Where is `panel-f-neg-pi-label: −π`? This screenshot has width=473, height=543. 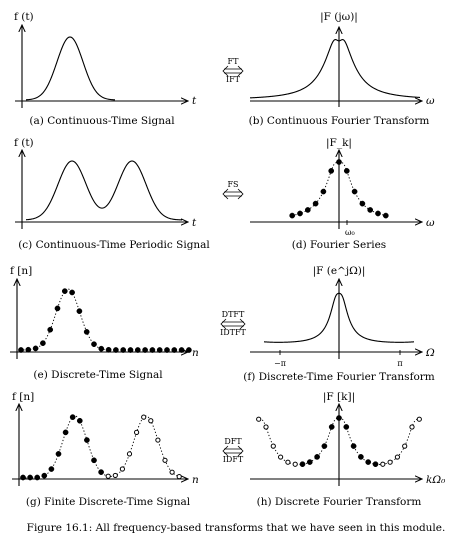 panel-f-neg-pi-label: −π is located at coordinates (280, 363).